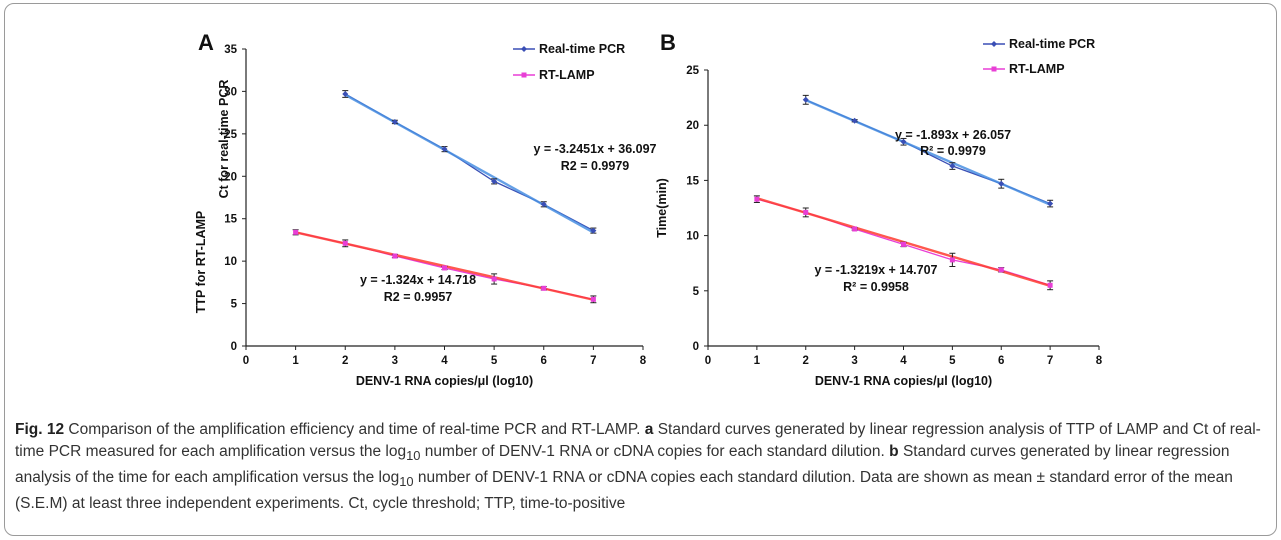  What do you see at coordinates (953, 135) in the screenshot?
I see `regression-equation: y = -1.893x + 26.057` at bounding box center [953, 135].